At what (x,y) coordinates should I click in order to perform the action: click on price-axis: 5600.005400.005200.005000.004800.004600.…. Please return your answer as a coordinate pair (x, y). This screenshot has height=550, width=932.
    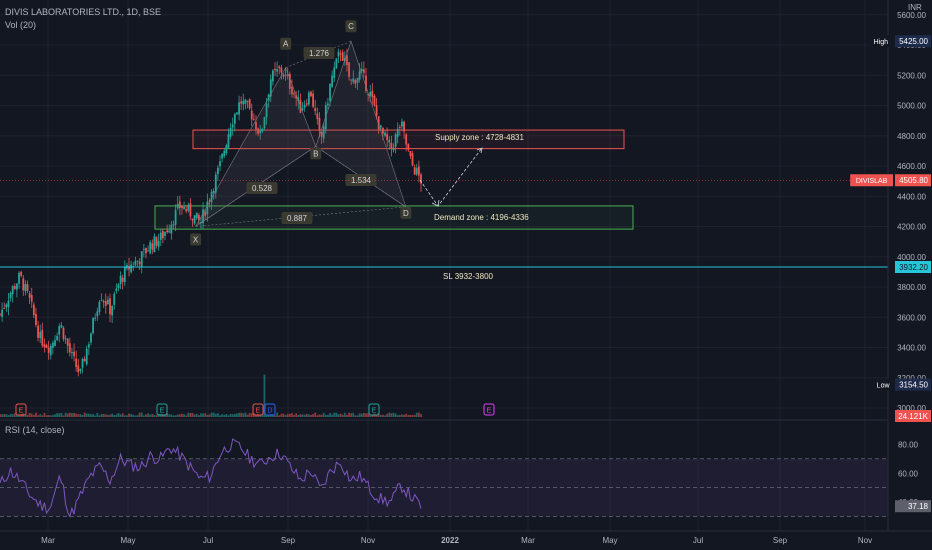
    Looking at the image, I should click on (911, 212).